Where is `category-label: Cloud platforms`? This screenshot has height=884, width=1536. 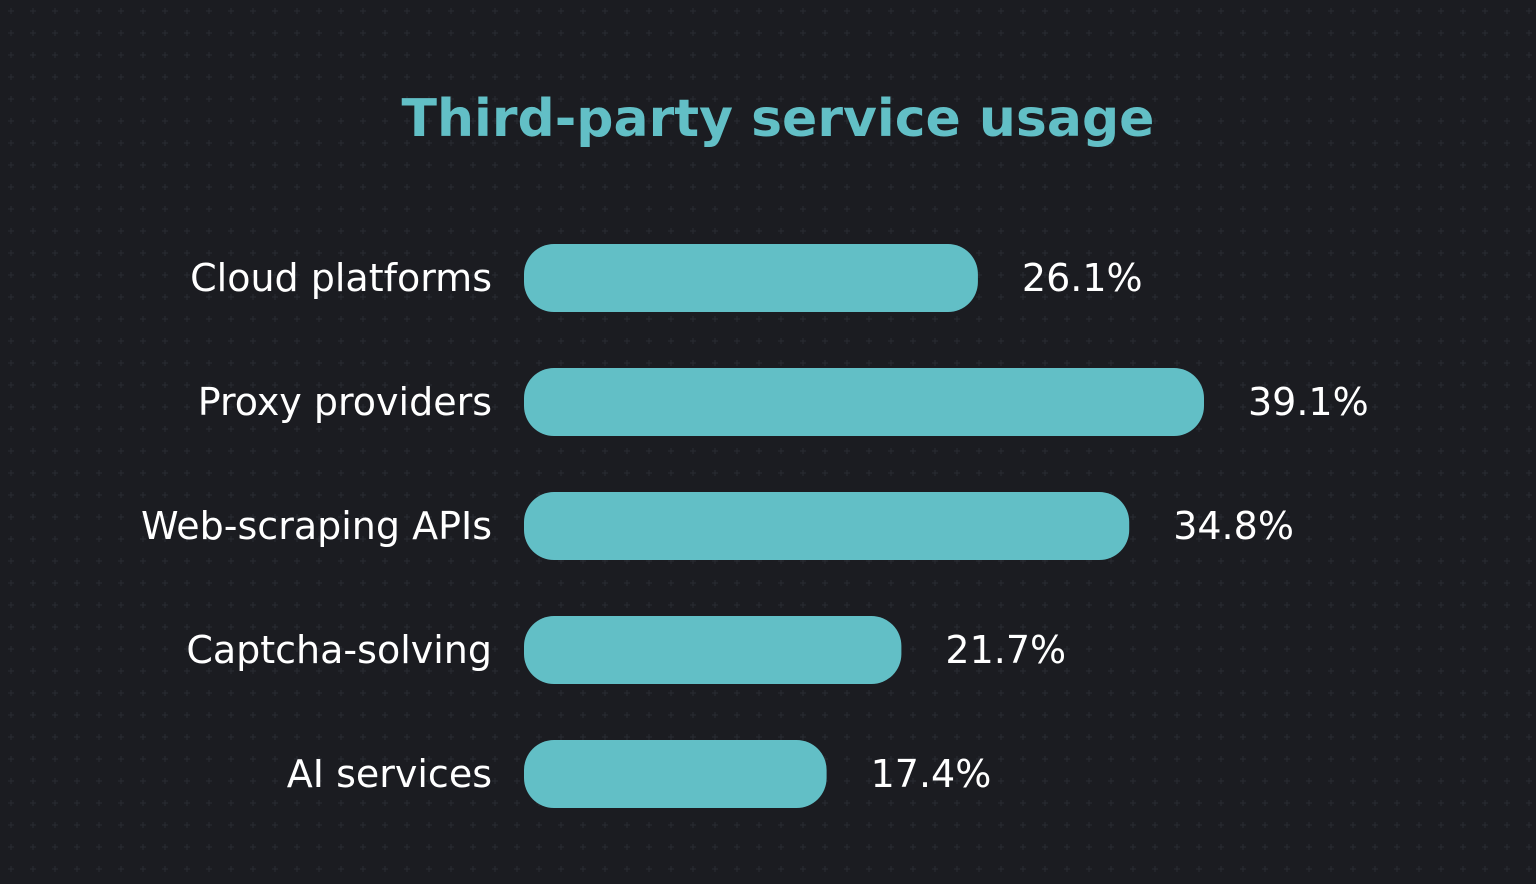
category-label: Cloud platforms is located at coordinates (341, 278).